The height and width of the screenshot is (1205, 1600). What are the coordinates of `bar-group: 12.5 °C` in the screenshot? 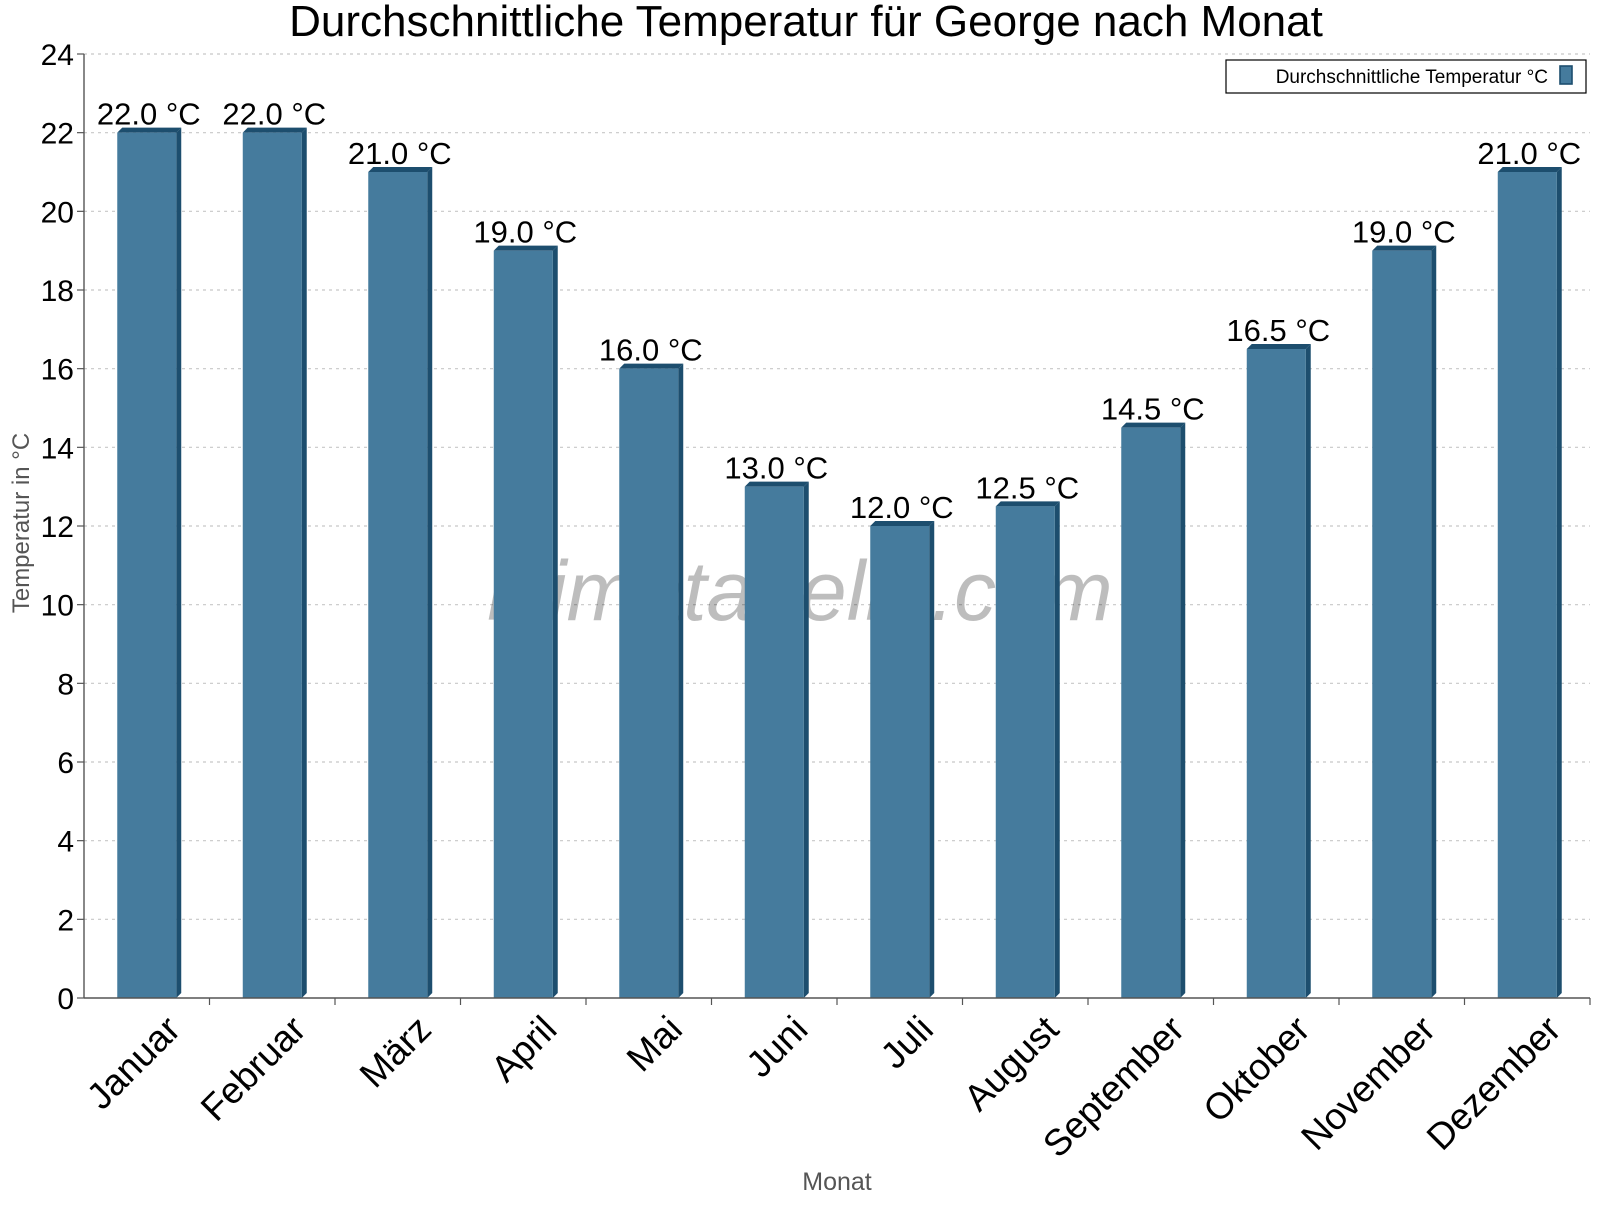 It's located at (1027, 734).